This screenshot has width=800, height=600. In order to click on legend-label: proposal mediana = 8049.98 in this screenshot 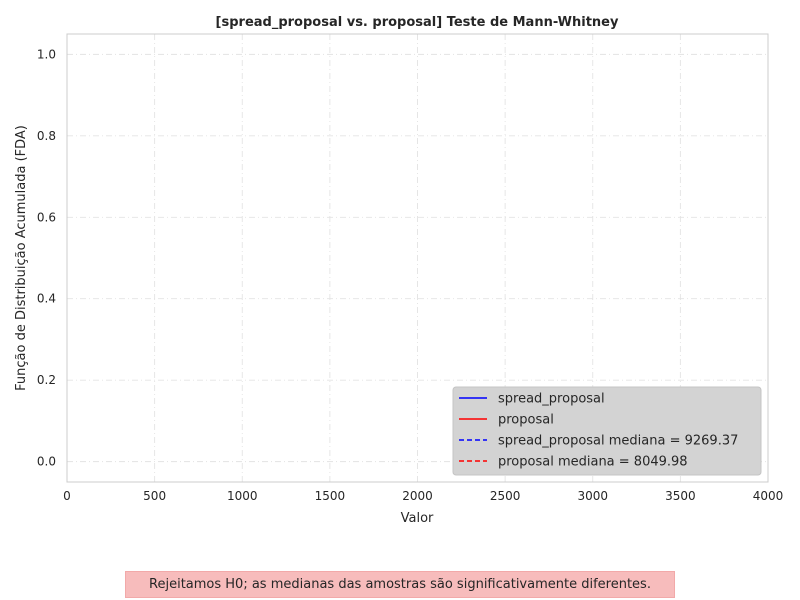, I will do `click(593, 462)`.